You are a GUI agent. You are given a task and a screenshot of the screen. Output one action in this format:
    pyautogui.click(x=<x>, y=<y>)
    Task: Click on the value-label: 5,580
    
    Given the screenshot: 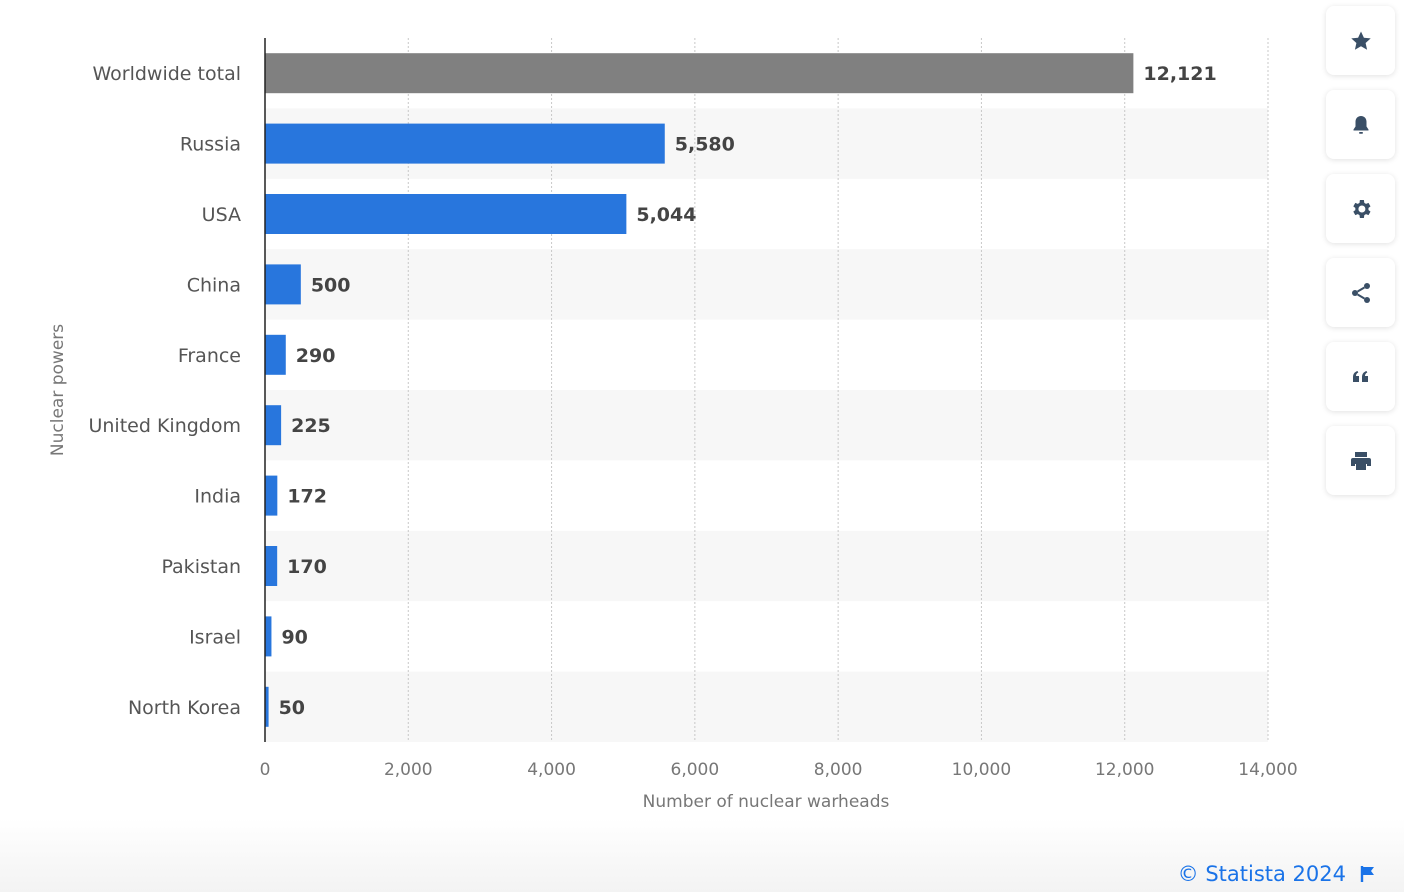 What is the action you would take?
    pyautogui.click(x=705, y=145)
    